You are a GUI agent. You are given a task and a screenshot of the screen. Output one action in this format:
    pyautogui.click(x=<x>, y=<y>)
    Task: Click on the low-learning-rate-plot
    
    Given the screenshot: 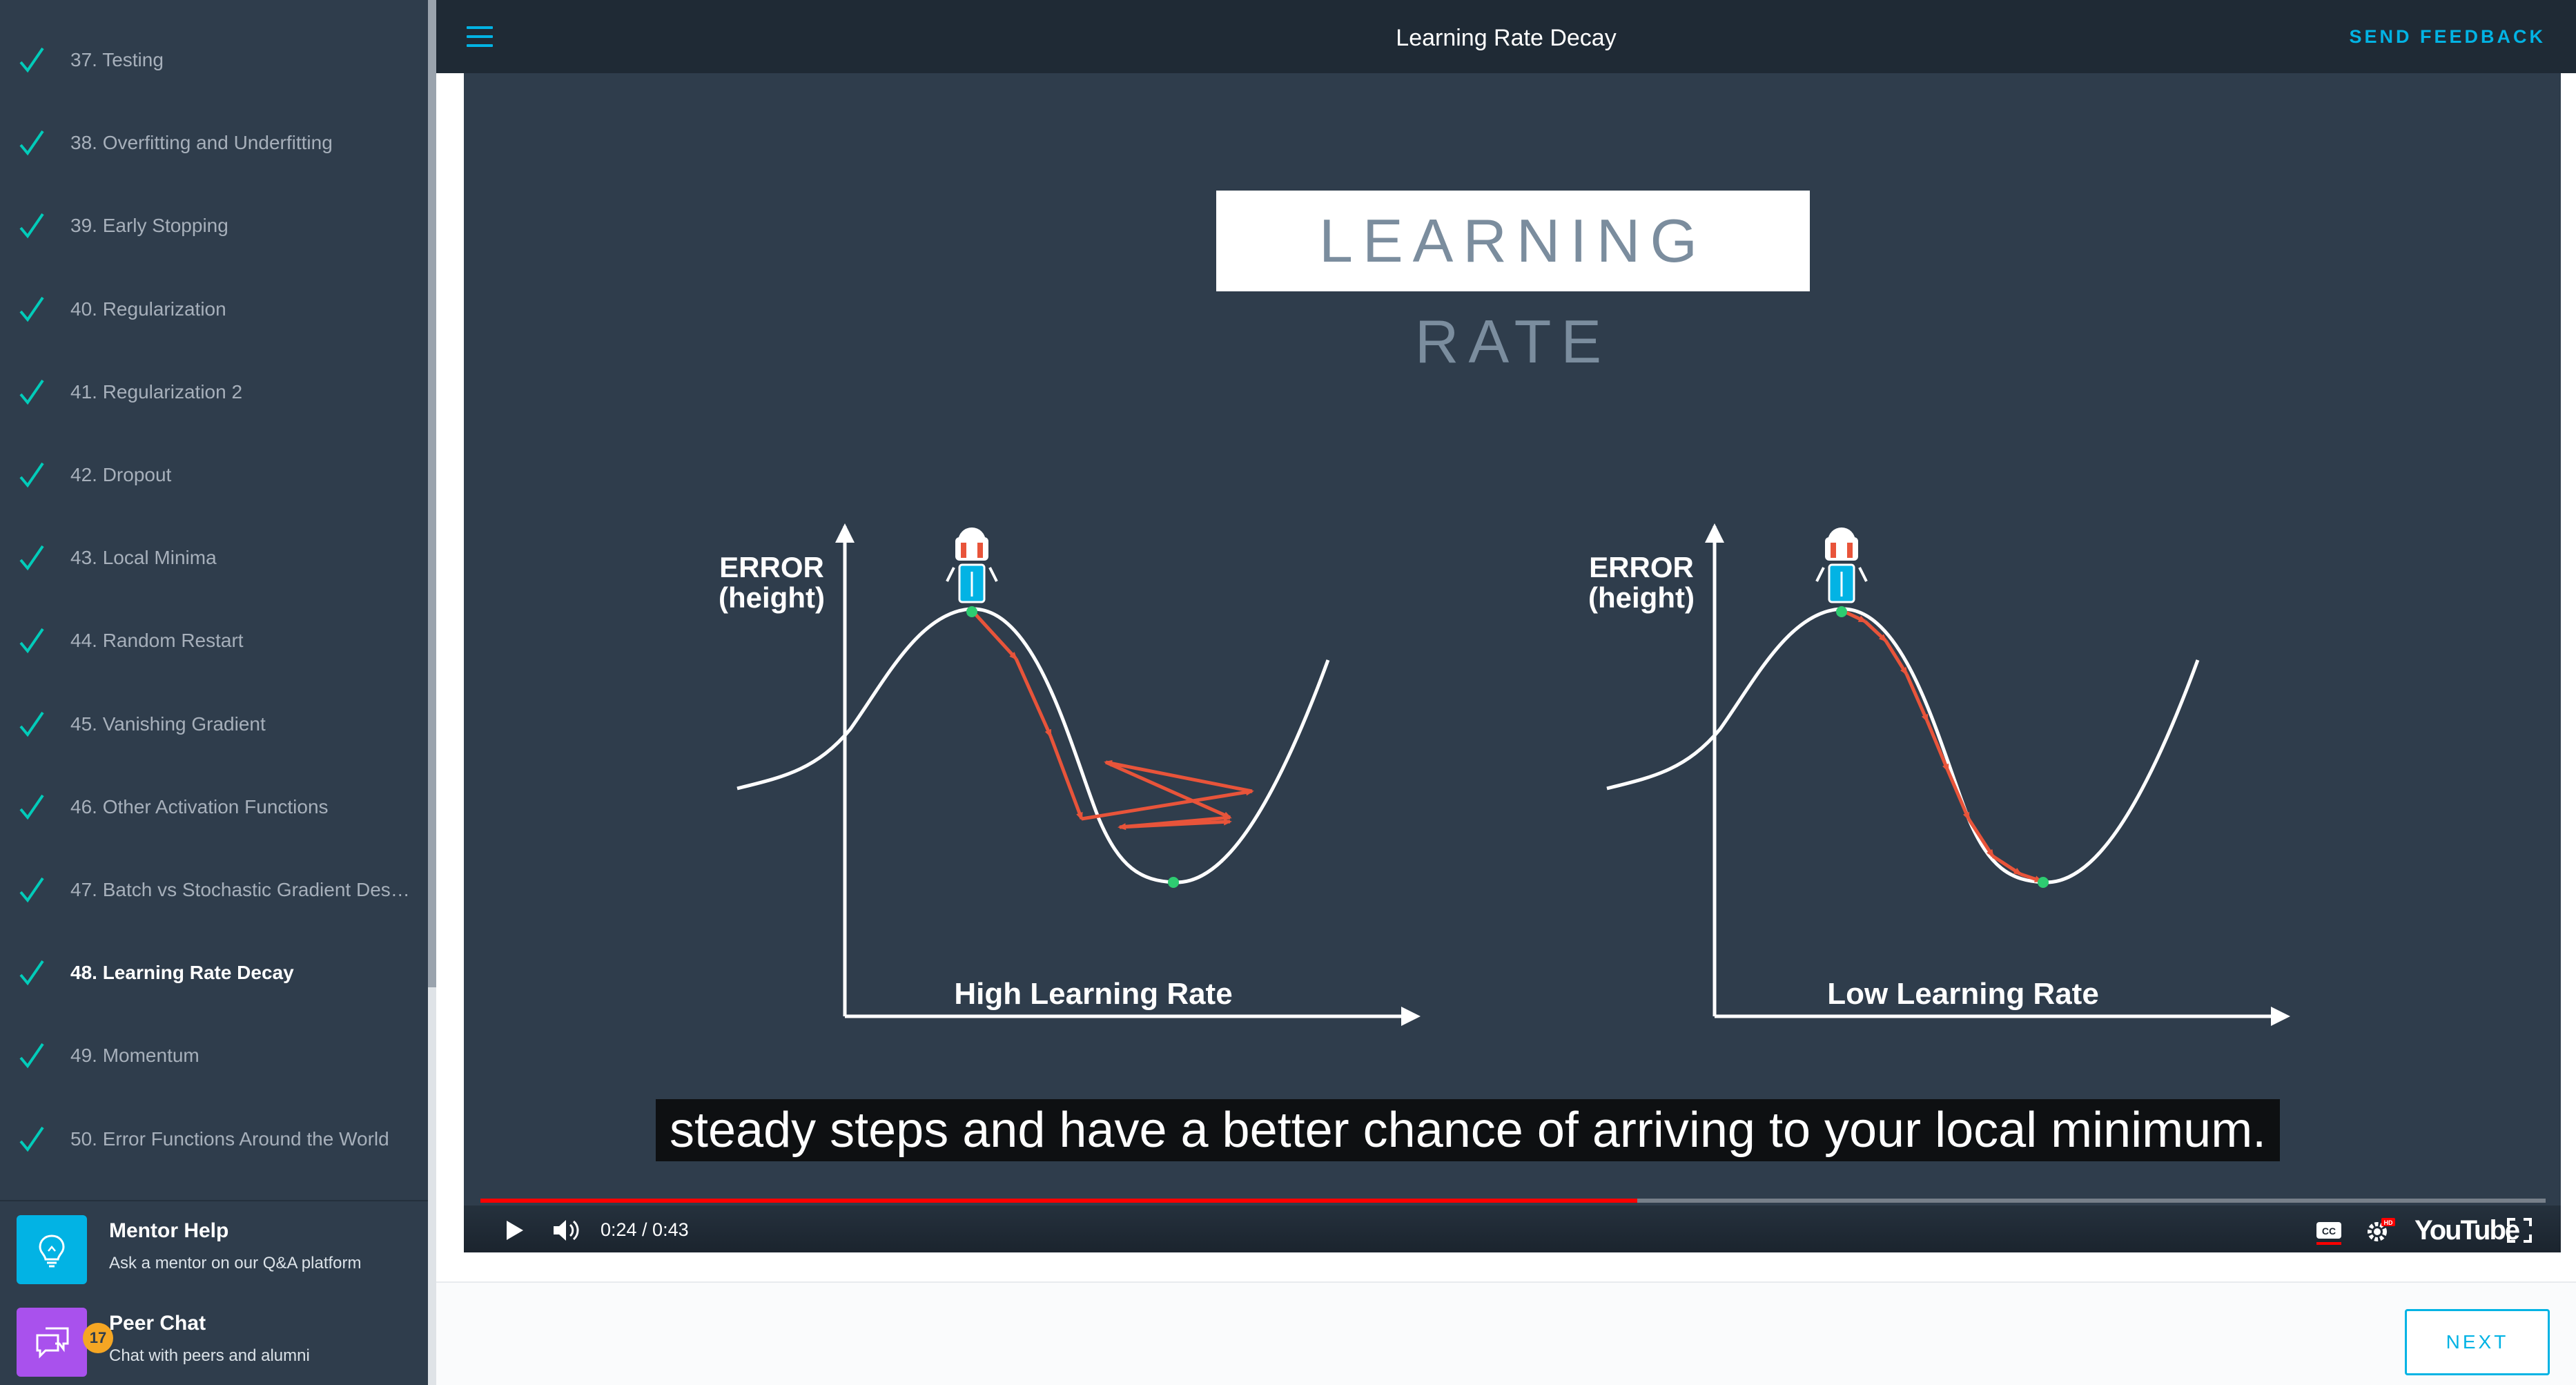 What is the action you would take?
    pyautogui.click(x=1948, y=774)
    